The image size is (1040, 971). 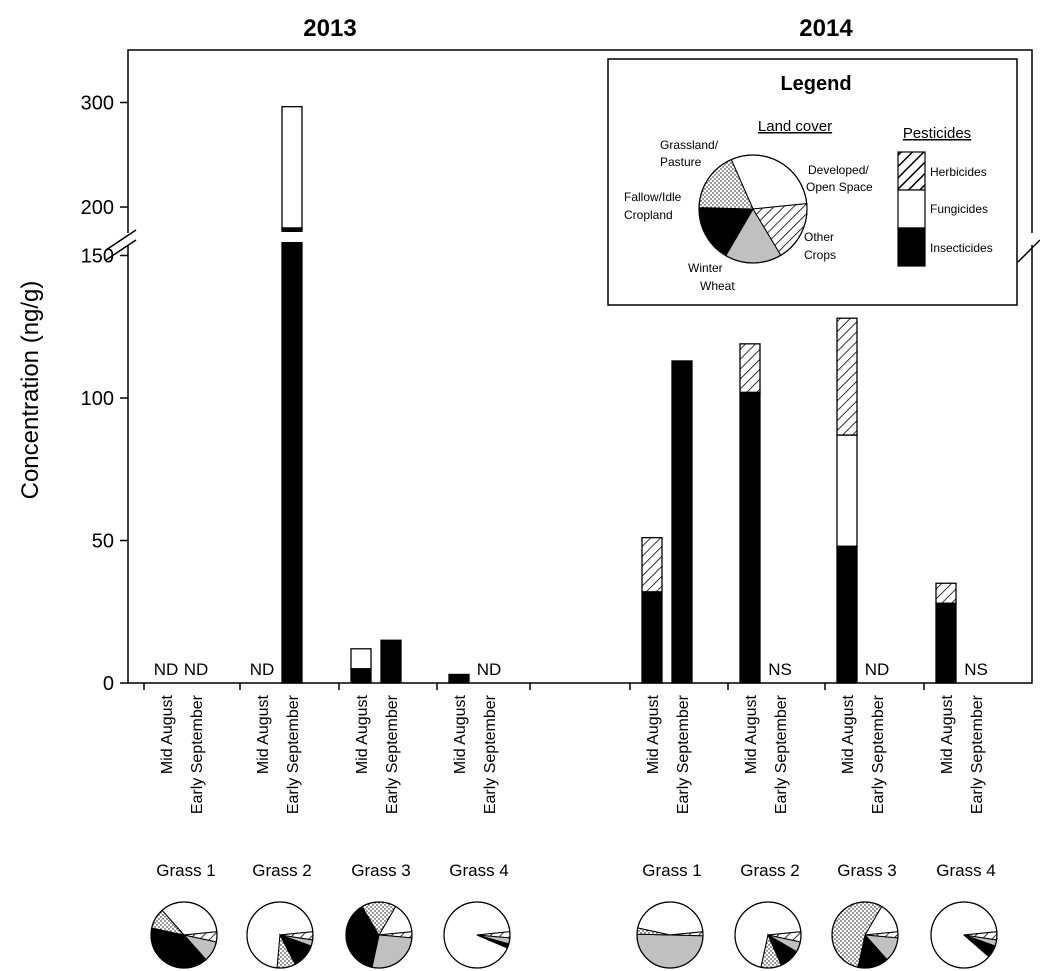 What do you see at coordinates (103, 542) in the screenshot?
I see `y-tick-label: 50` at bounding box center [103, 542].